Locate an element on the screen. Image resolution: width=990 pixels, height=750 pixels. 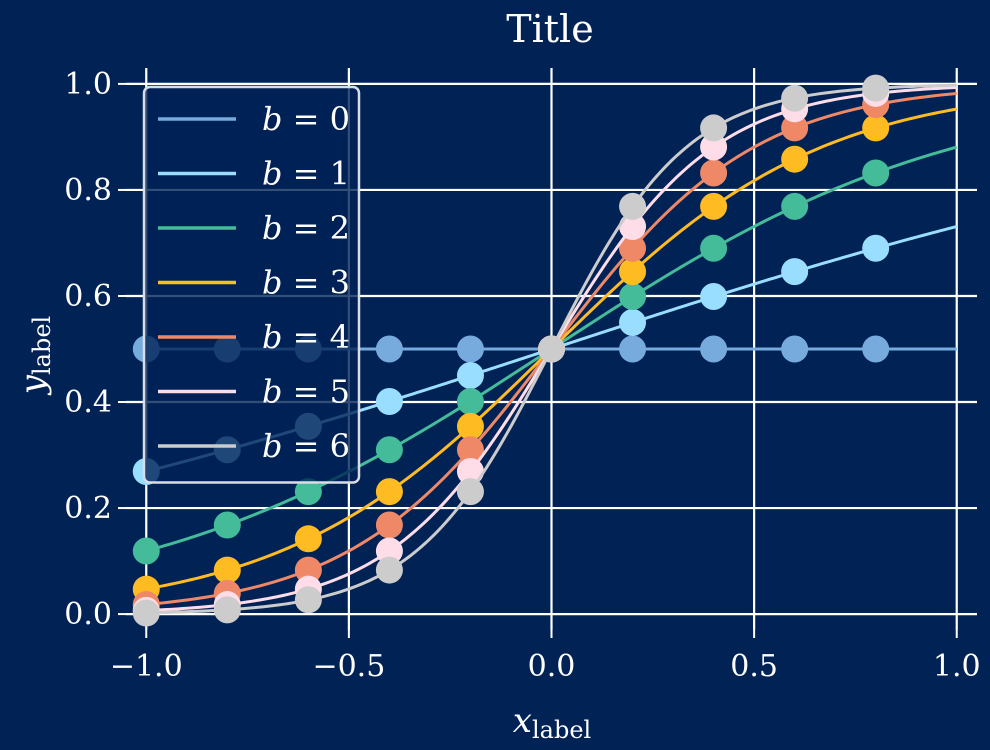
x-axis-label-sub: label is located at coordinates (561, 730).